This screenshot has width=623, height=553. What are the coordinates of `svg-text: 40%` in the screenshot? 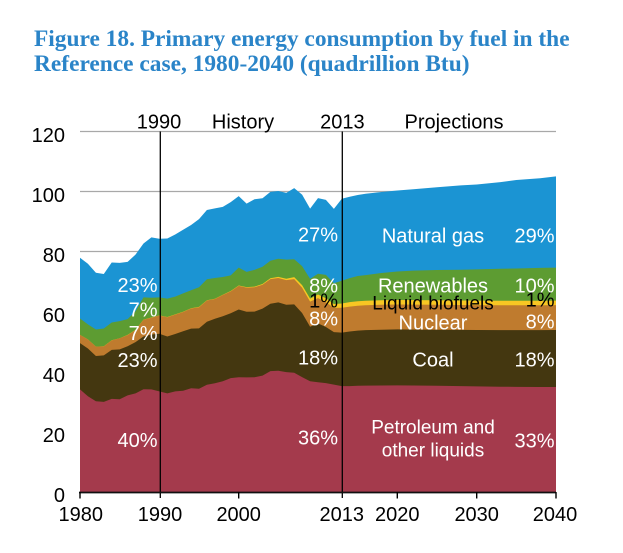 It's located at (137, 441).